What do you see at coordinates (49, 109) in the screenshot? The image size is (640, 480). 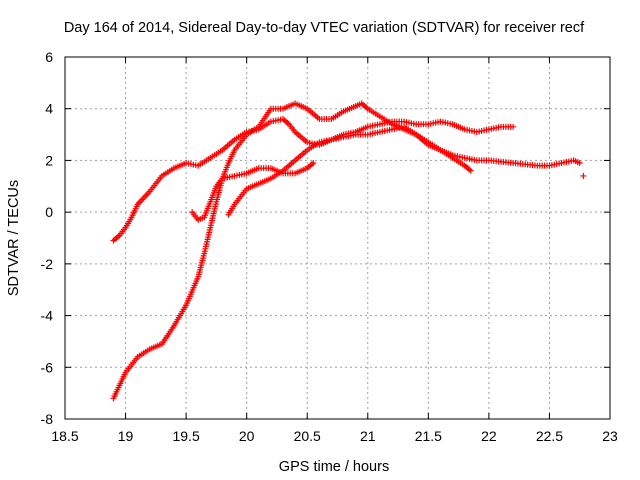 I see `y-tick-label: 4` at bounding box center [49, 109].